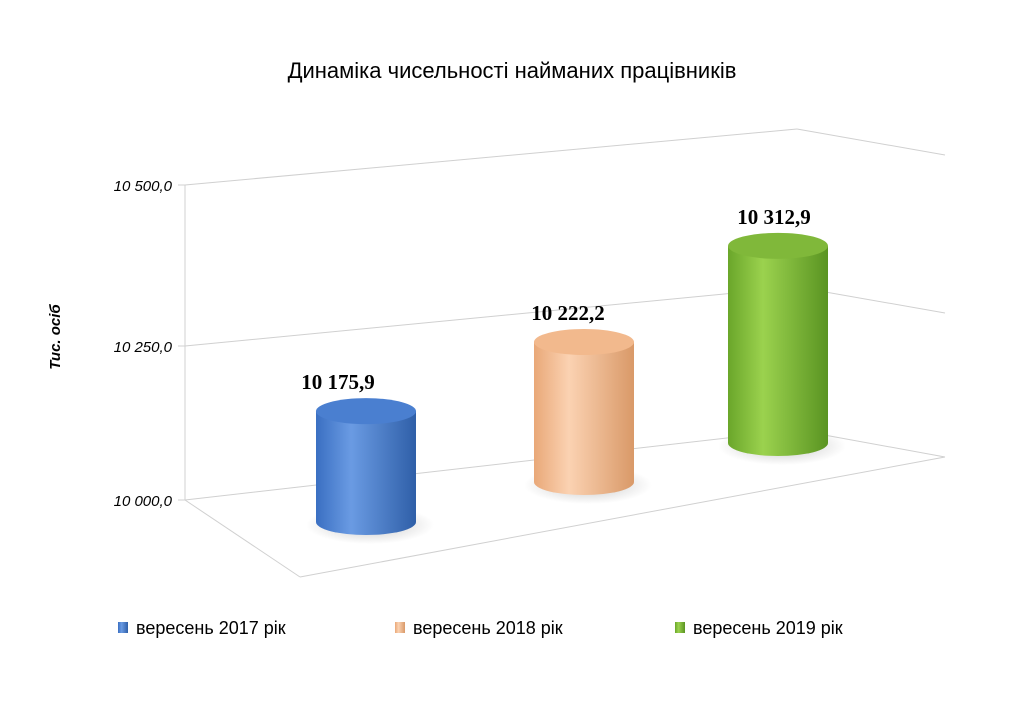 Image resolution: width=1024 pixels, height=709 pixels. Describe the element at coordinates (143, 501) in the screenshot. I see `y-tick-label: 10 000,0` at that location.